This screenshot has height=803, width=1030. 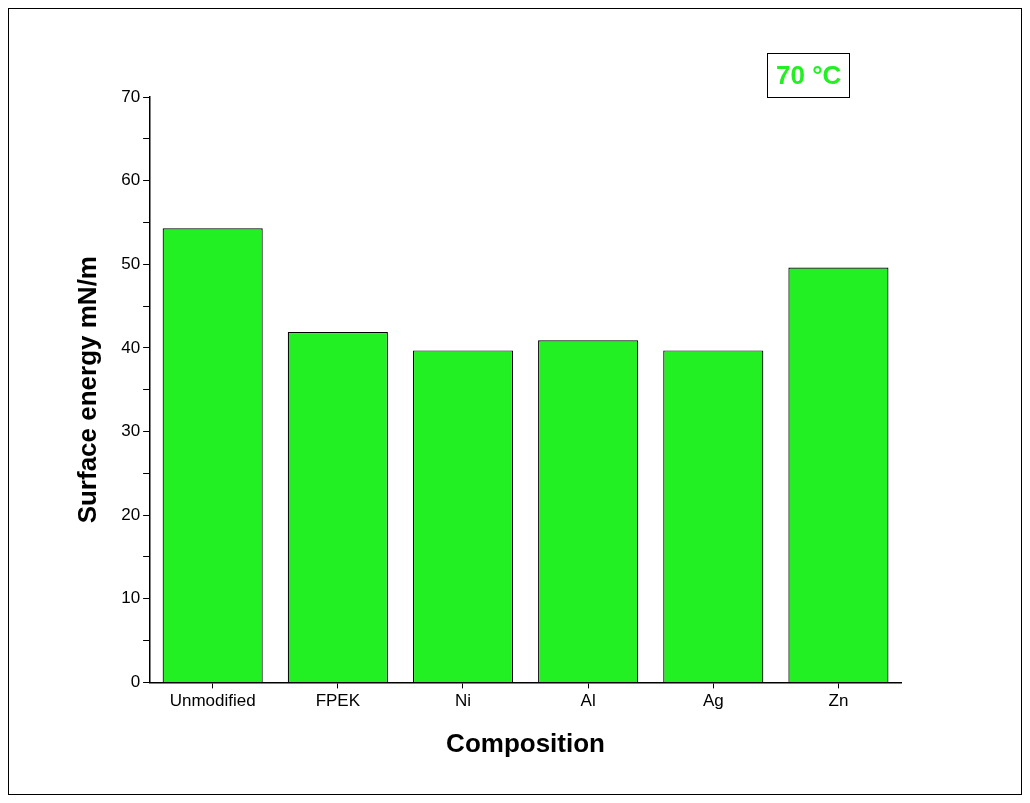 I want to click on x-tick-label: Zn, so click(x=838, y=701).